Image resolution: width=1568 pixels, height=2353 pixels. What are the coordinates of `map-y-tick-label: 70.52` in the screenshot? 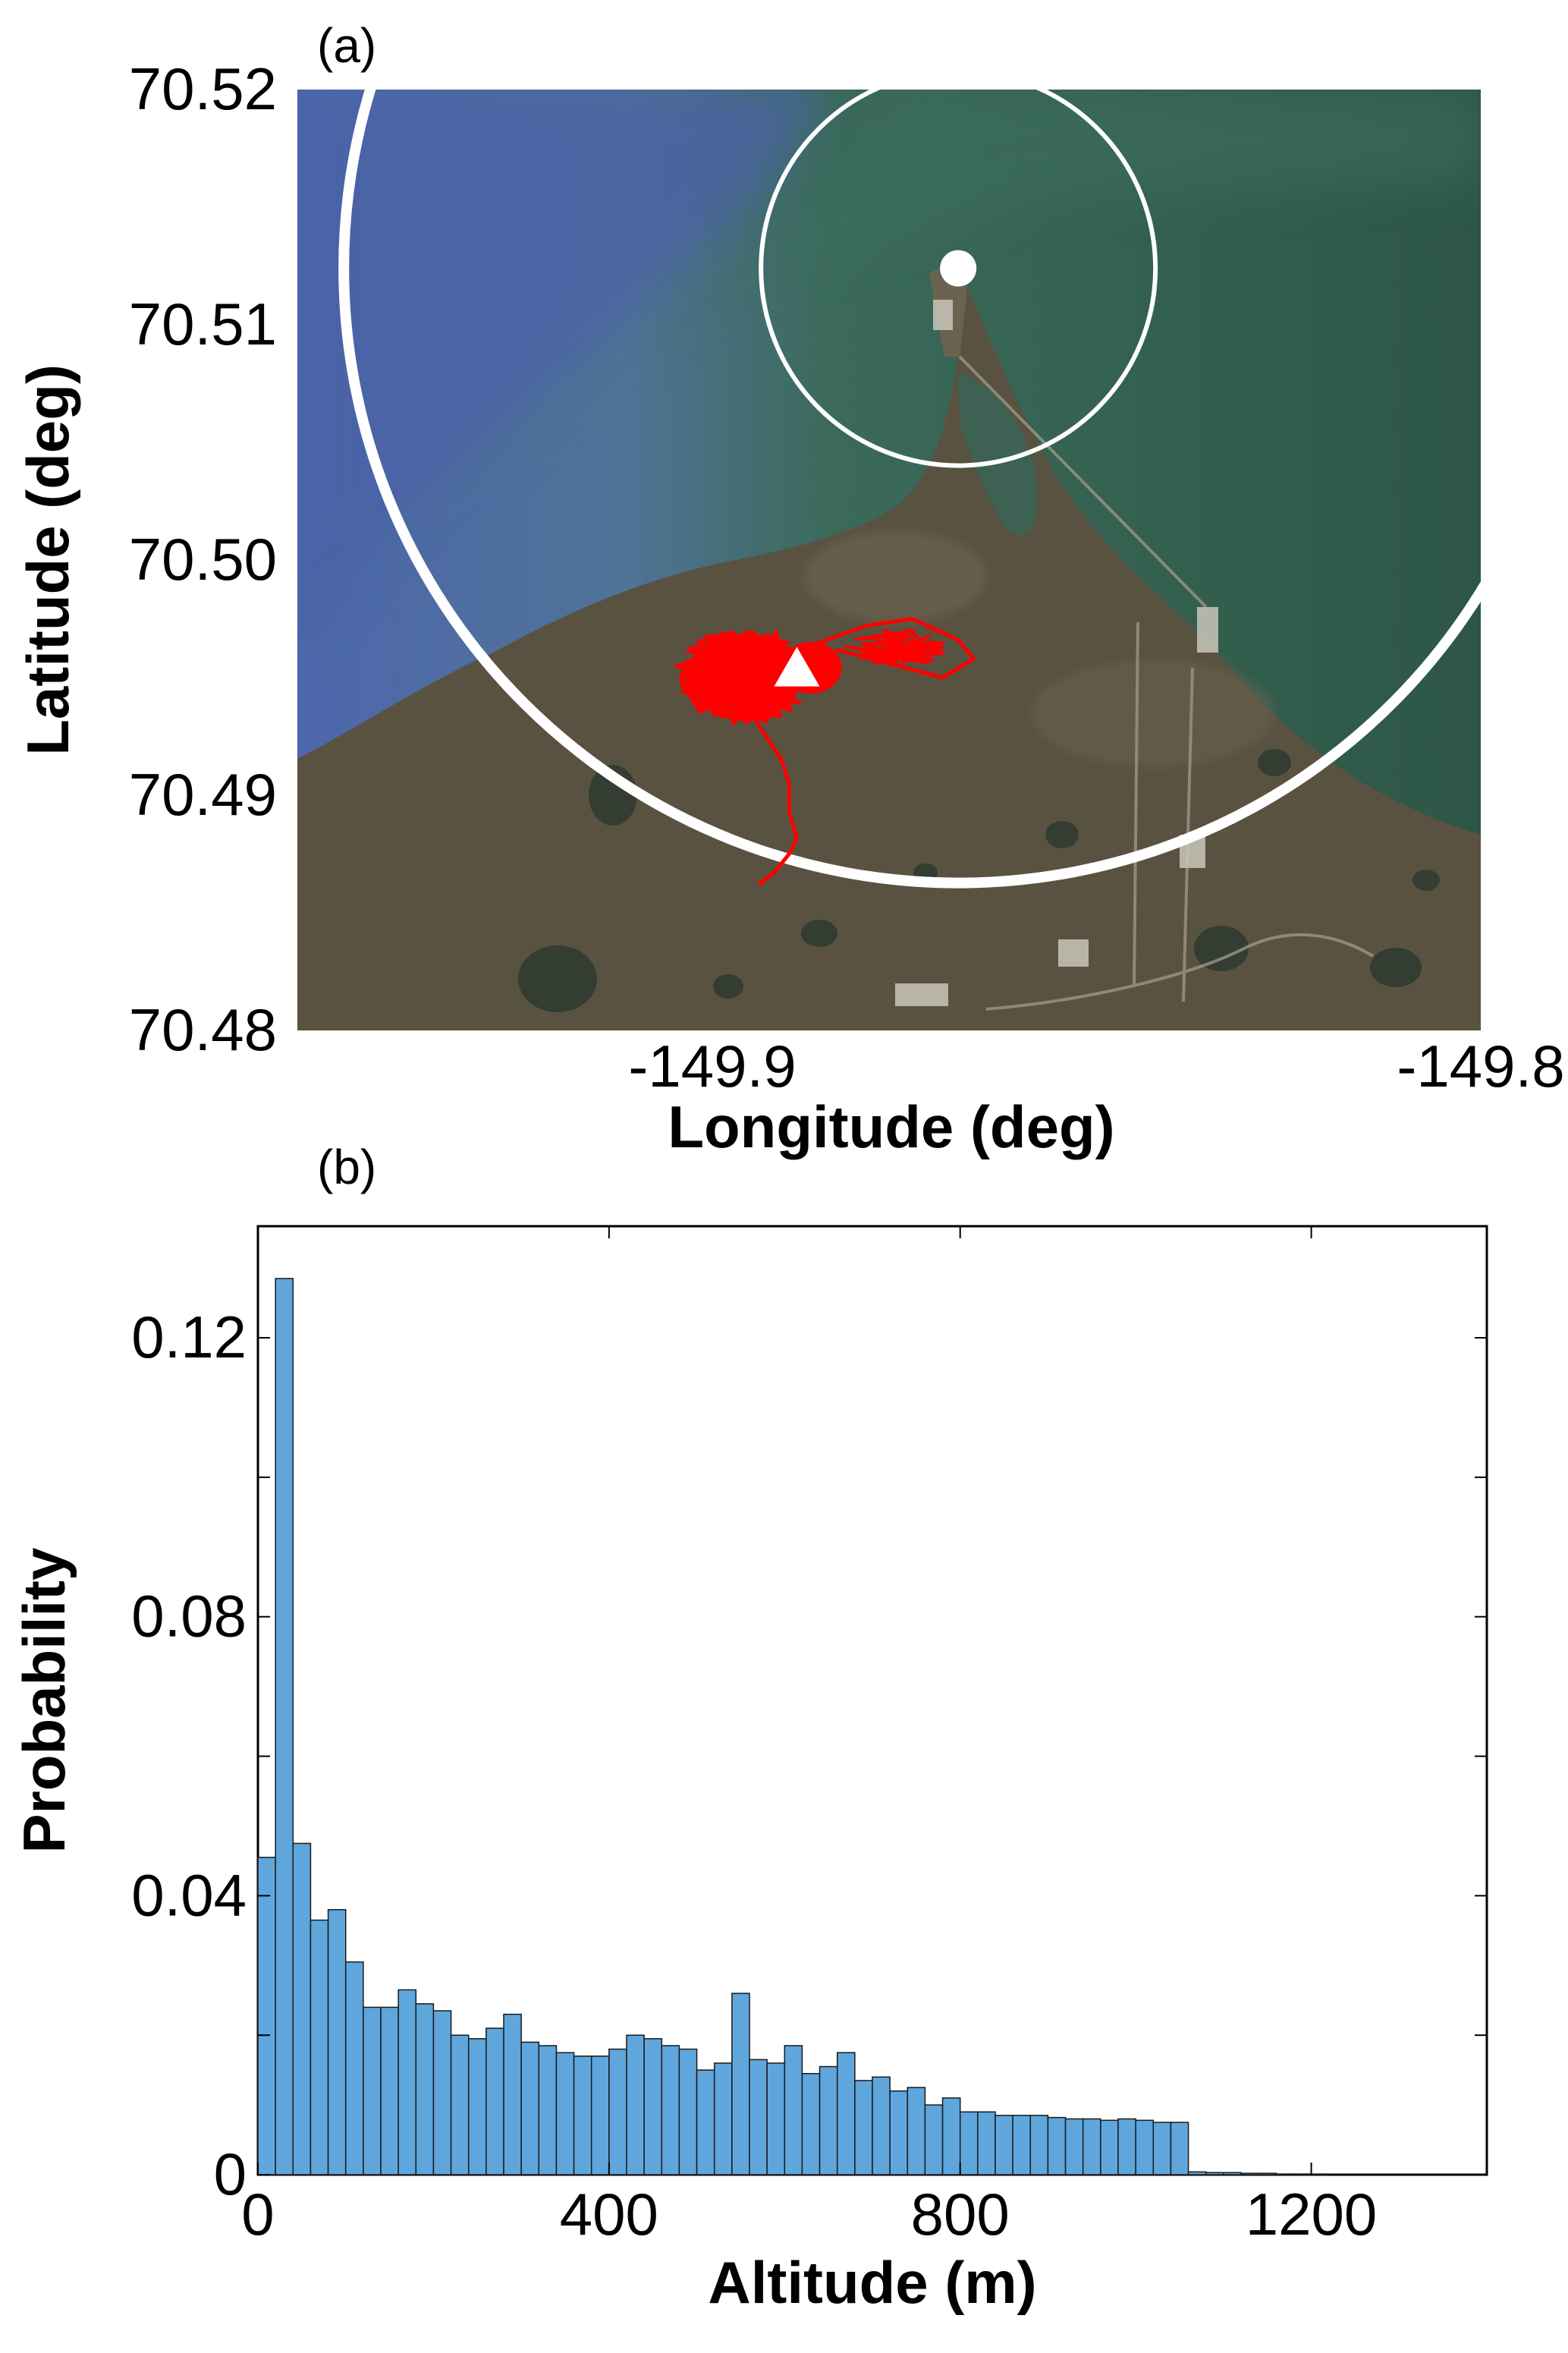 It's located at (203, 88).